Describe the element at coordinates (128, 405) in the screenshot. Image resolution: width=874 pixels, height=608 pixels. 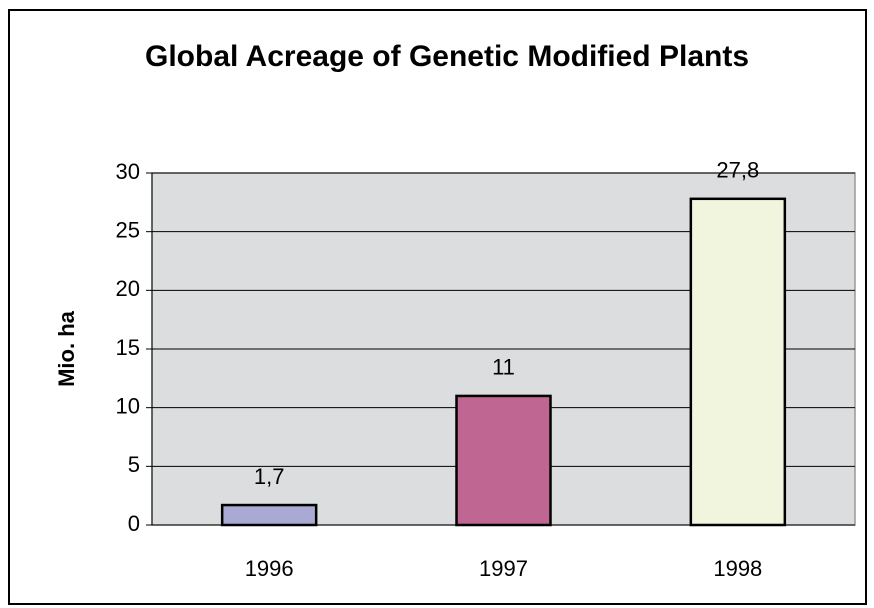
I see `y-tick-label: 10` at that location.